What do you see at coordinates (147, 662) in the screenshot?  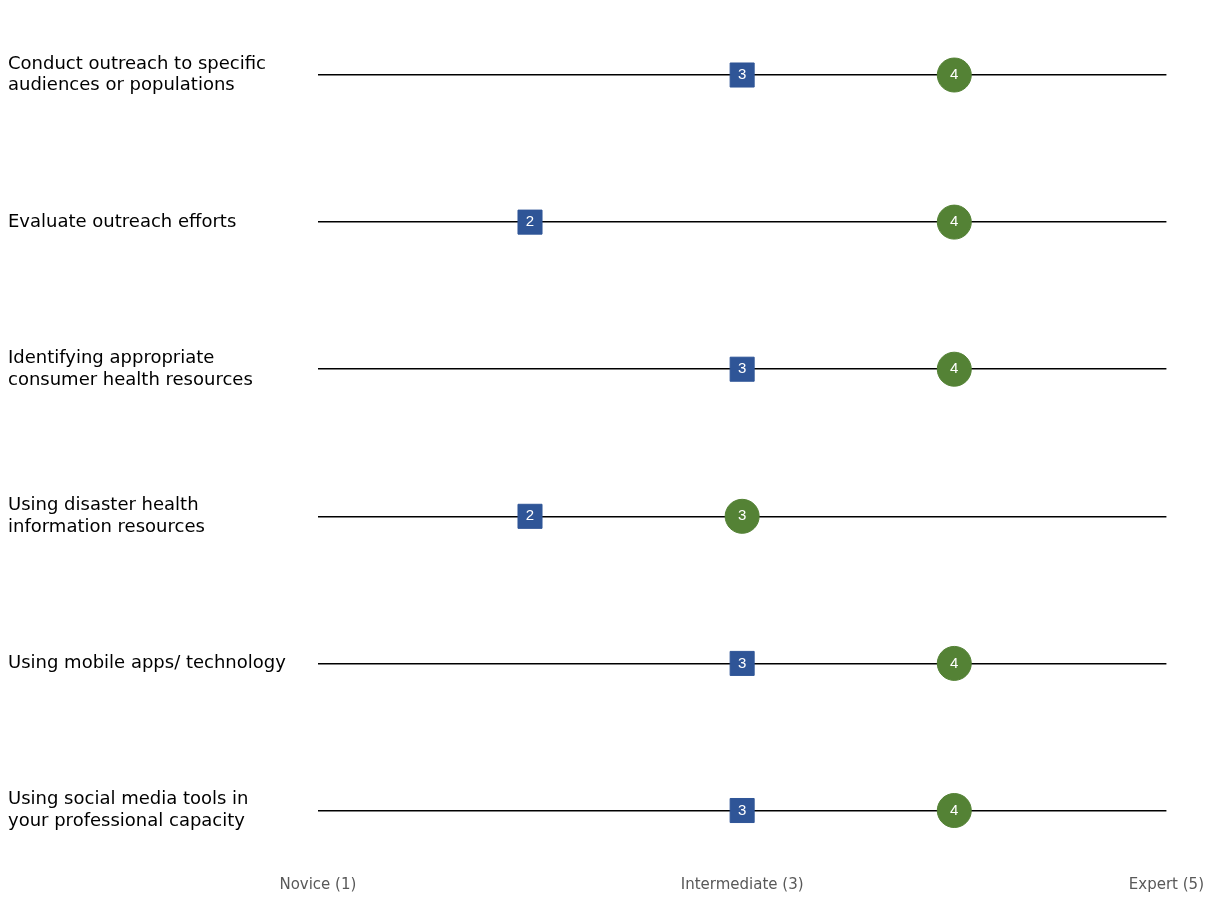 I see `y-tick-label: Using mobile apps/ technology` at bounding box center [147, 662].